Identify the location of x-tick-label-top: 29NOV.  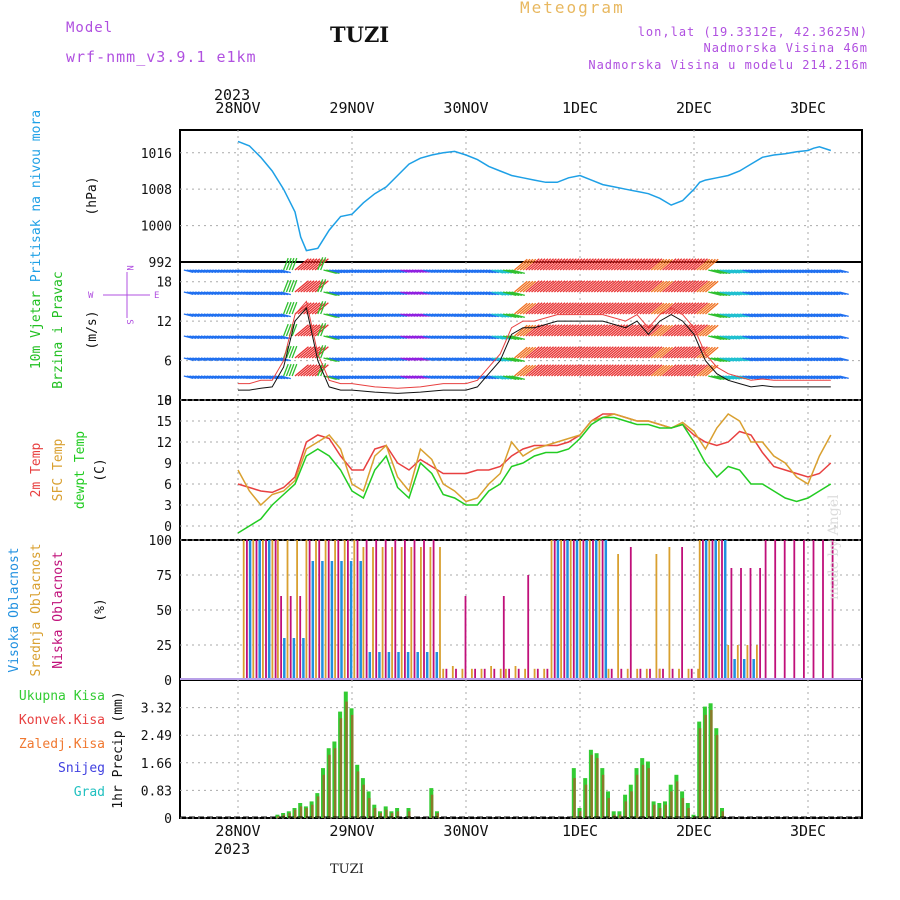
(351, 108).